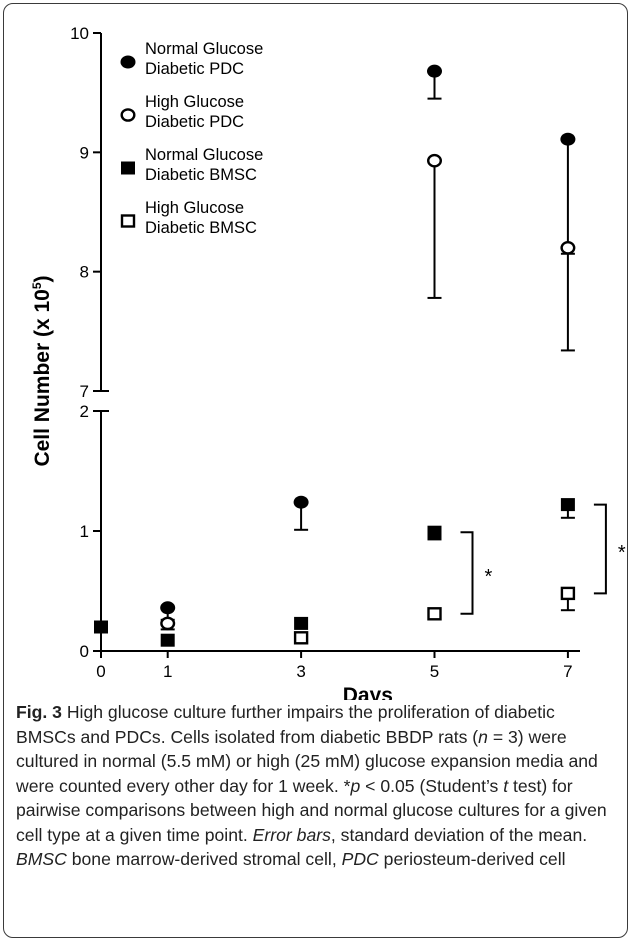 This screenshot has height=945, width=633. Describe the element at coordinates (84, 531) in the screenshot. I see `y-tick-label: 1` at that location.